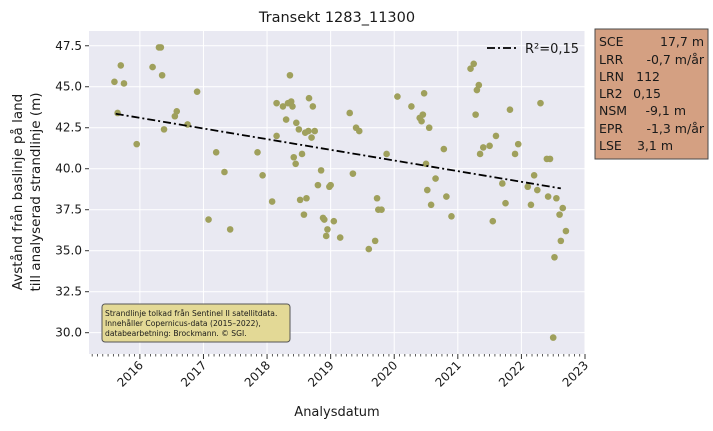 The image size is (713, 431). I want to click on legend-label: R²=0,15, so click(552, 49).